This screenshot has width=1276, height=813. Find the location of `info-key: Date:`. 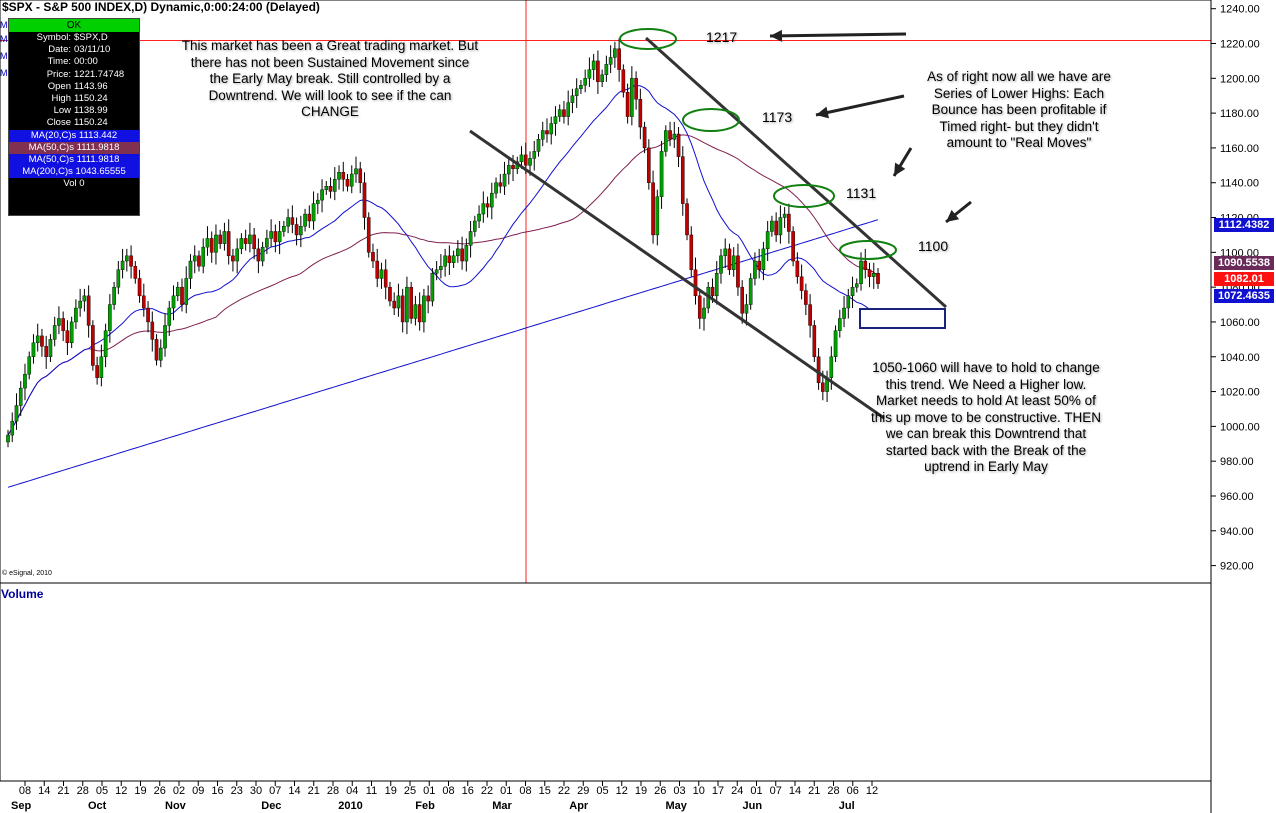

info-key: Date: is located at coordinates (59, 50).